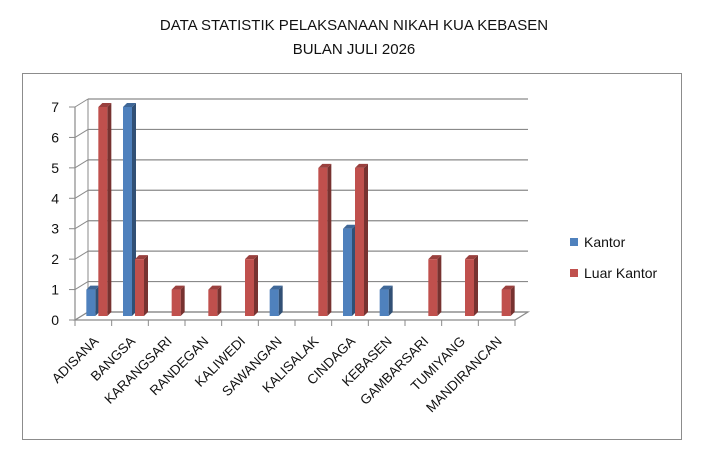  Describe the element at coordinates (574, 242) in the screenshot. I see `legend-swatch-kantor` at that location.